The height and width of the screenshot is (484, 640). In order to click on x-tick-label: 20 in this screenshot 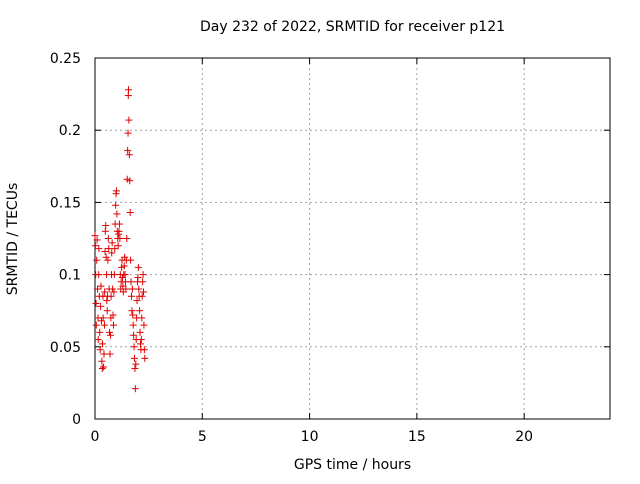, I will do `click(524, 437)`.